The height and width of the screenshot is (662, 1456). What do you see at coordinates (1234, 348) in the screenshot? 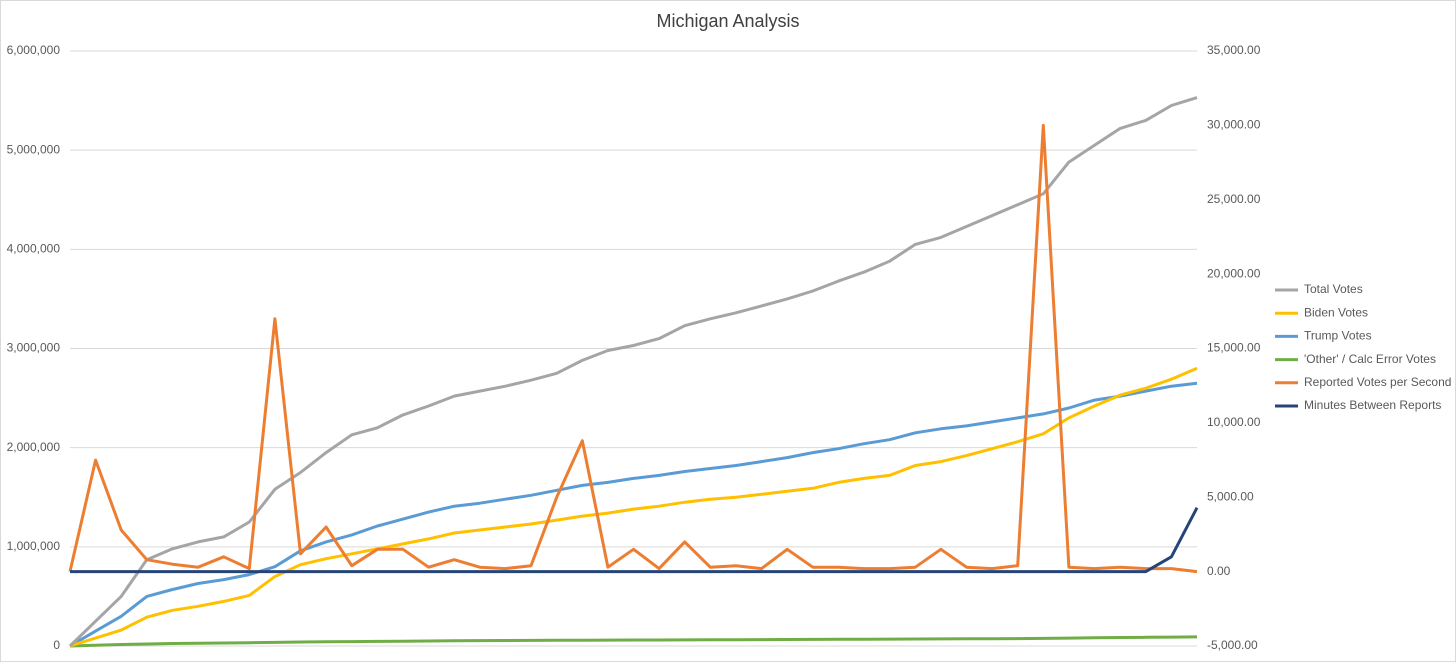
I see `y2-tick-label: 15,000.00` at bounding box center [1234, 348].